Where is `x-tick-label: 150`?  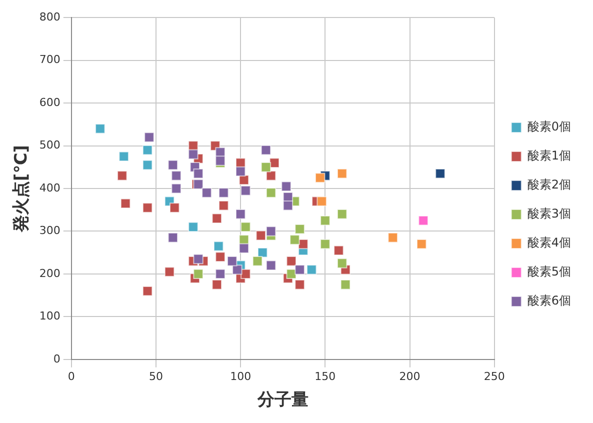
x-tick-label: 150 is located at coordinates (325, 376).